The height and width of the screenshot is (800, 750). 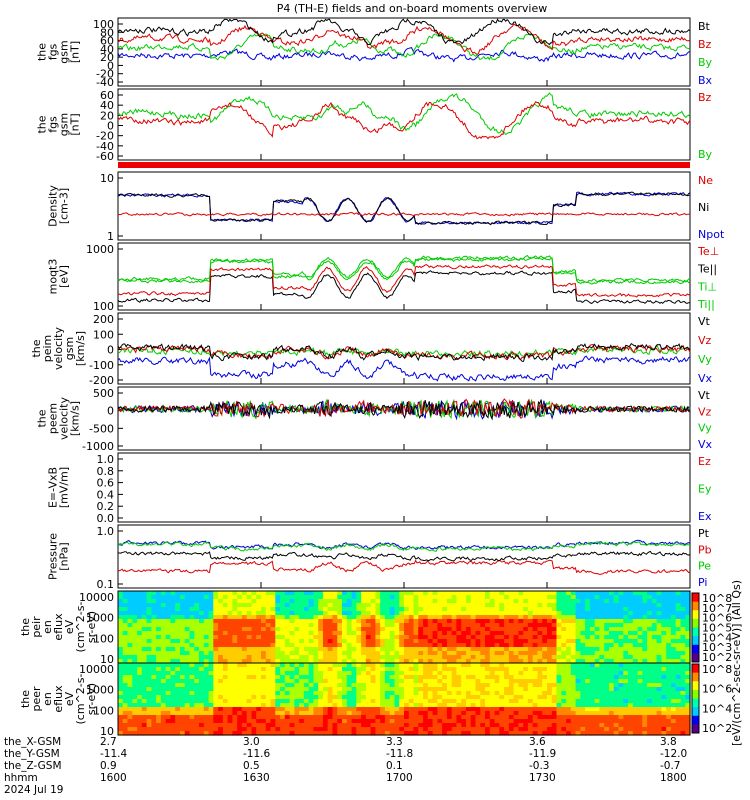 What do you see at coordinates (33, 742) in the screenshot?
I see `x-axis-label-x-gsm: the_X-GSM` at bounding box center [33, 742].